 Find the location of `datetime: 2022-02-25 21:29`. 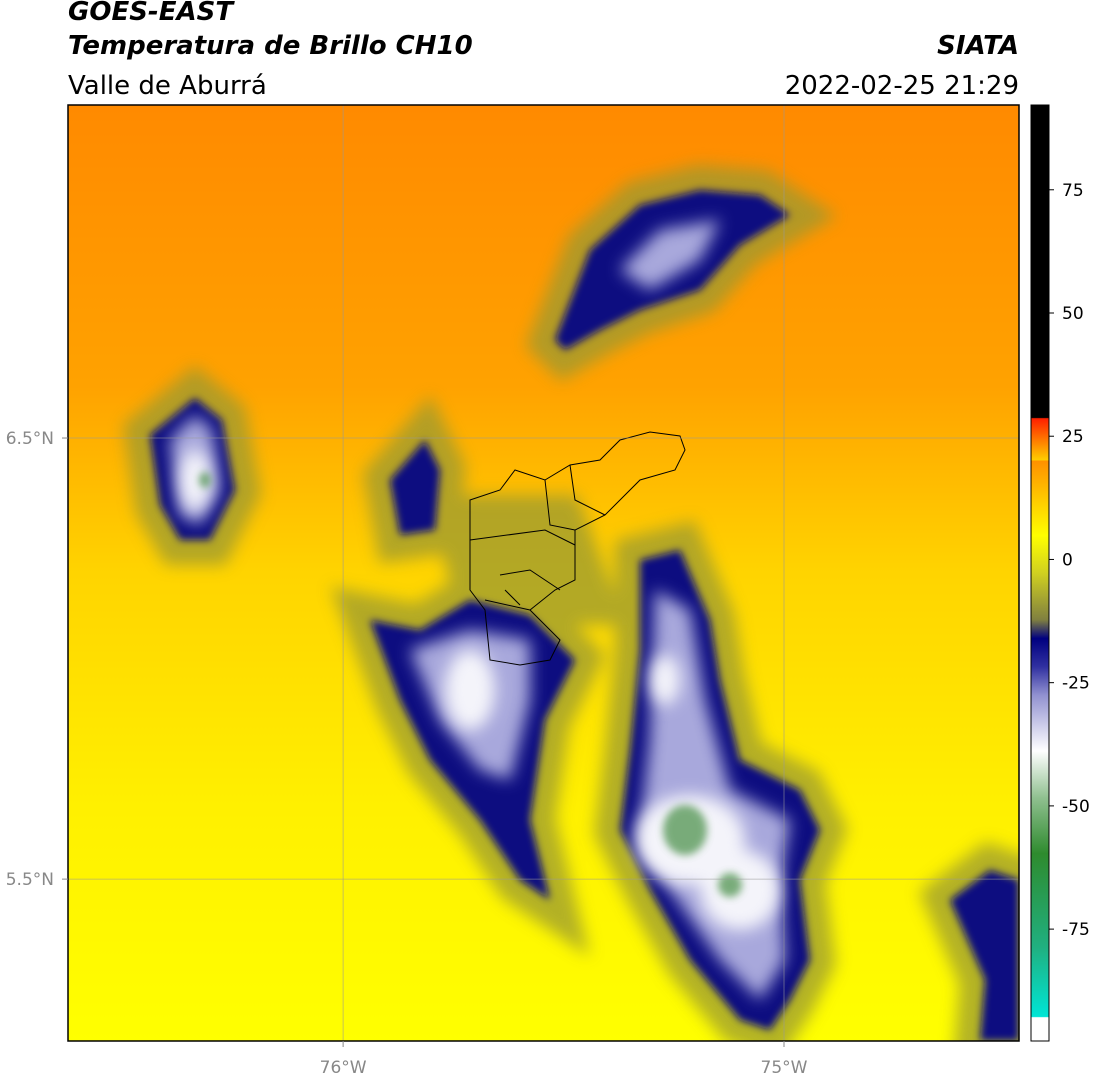

datetime: 2022-02-25 21:29 is located at coordinates (902, 86).